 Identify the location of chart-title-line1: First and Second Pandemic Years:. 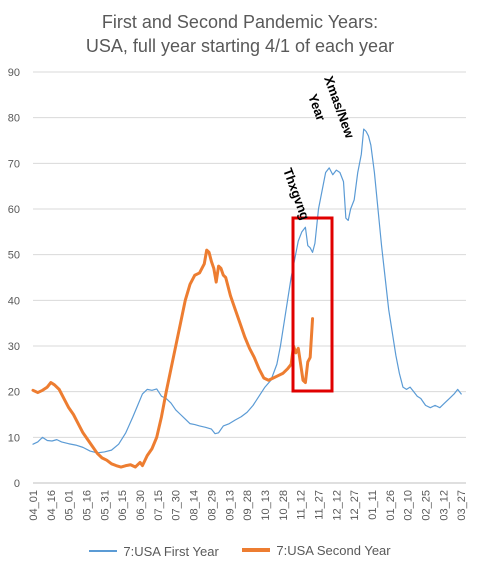
(240, 22).